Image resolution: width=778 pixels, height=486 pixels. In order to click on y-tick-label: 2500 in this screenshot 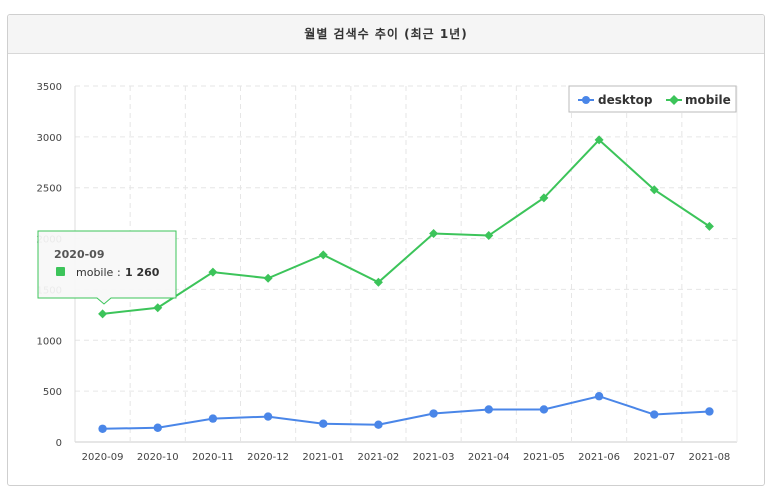, I will do `click(49, 189)`.